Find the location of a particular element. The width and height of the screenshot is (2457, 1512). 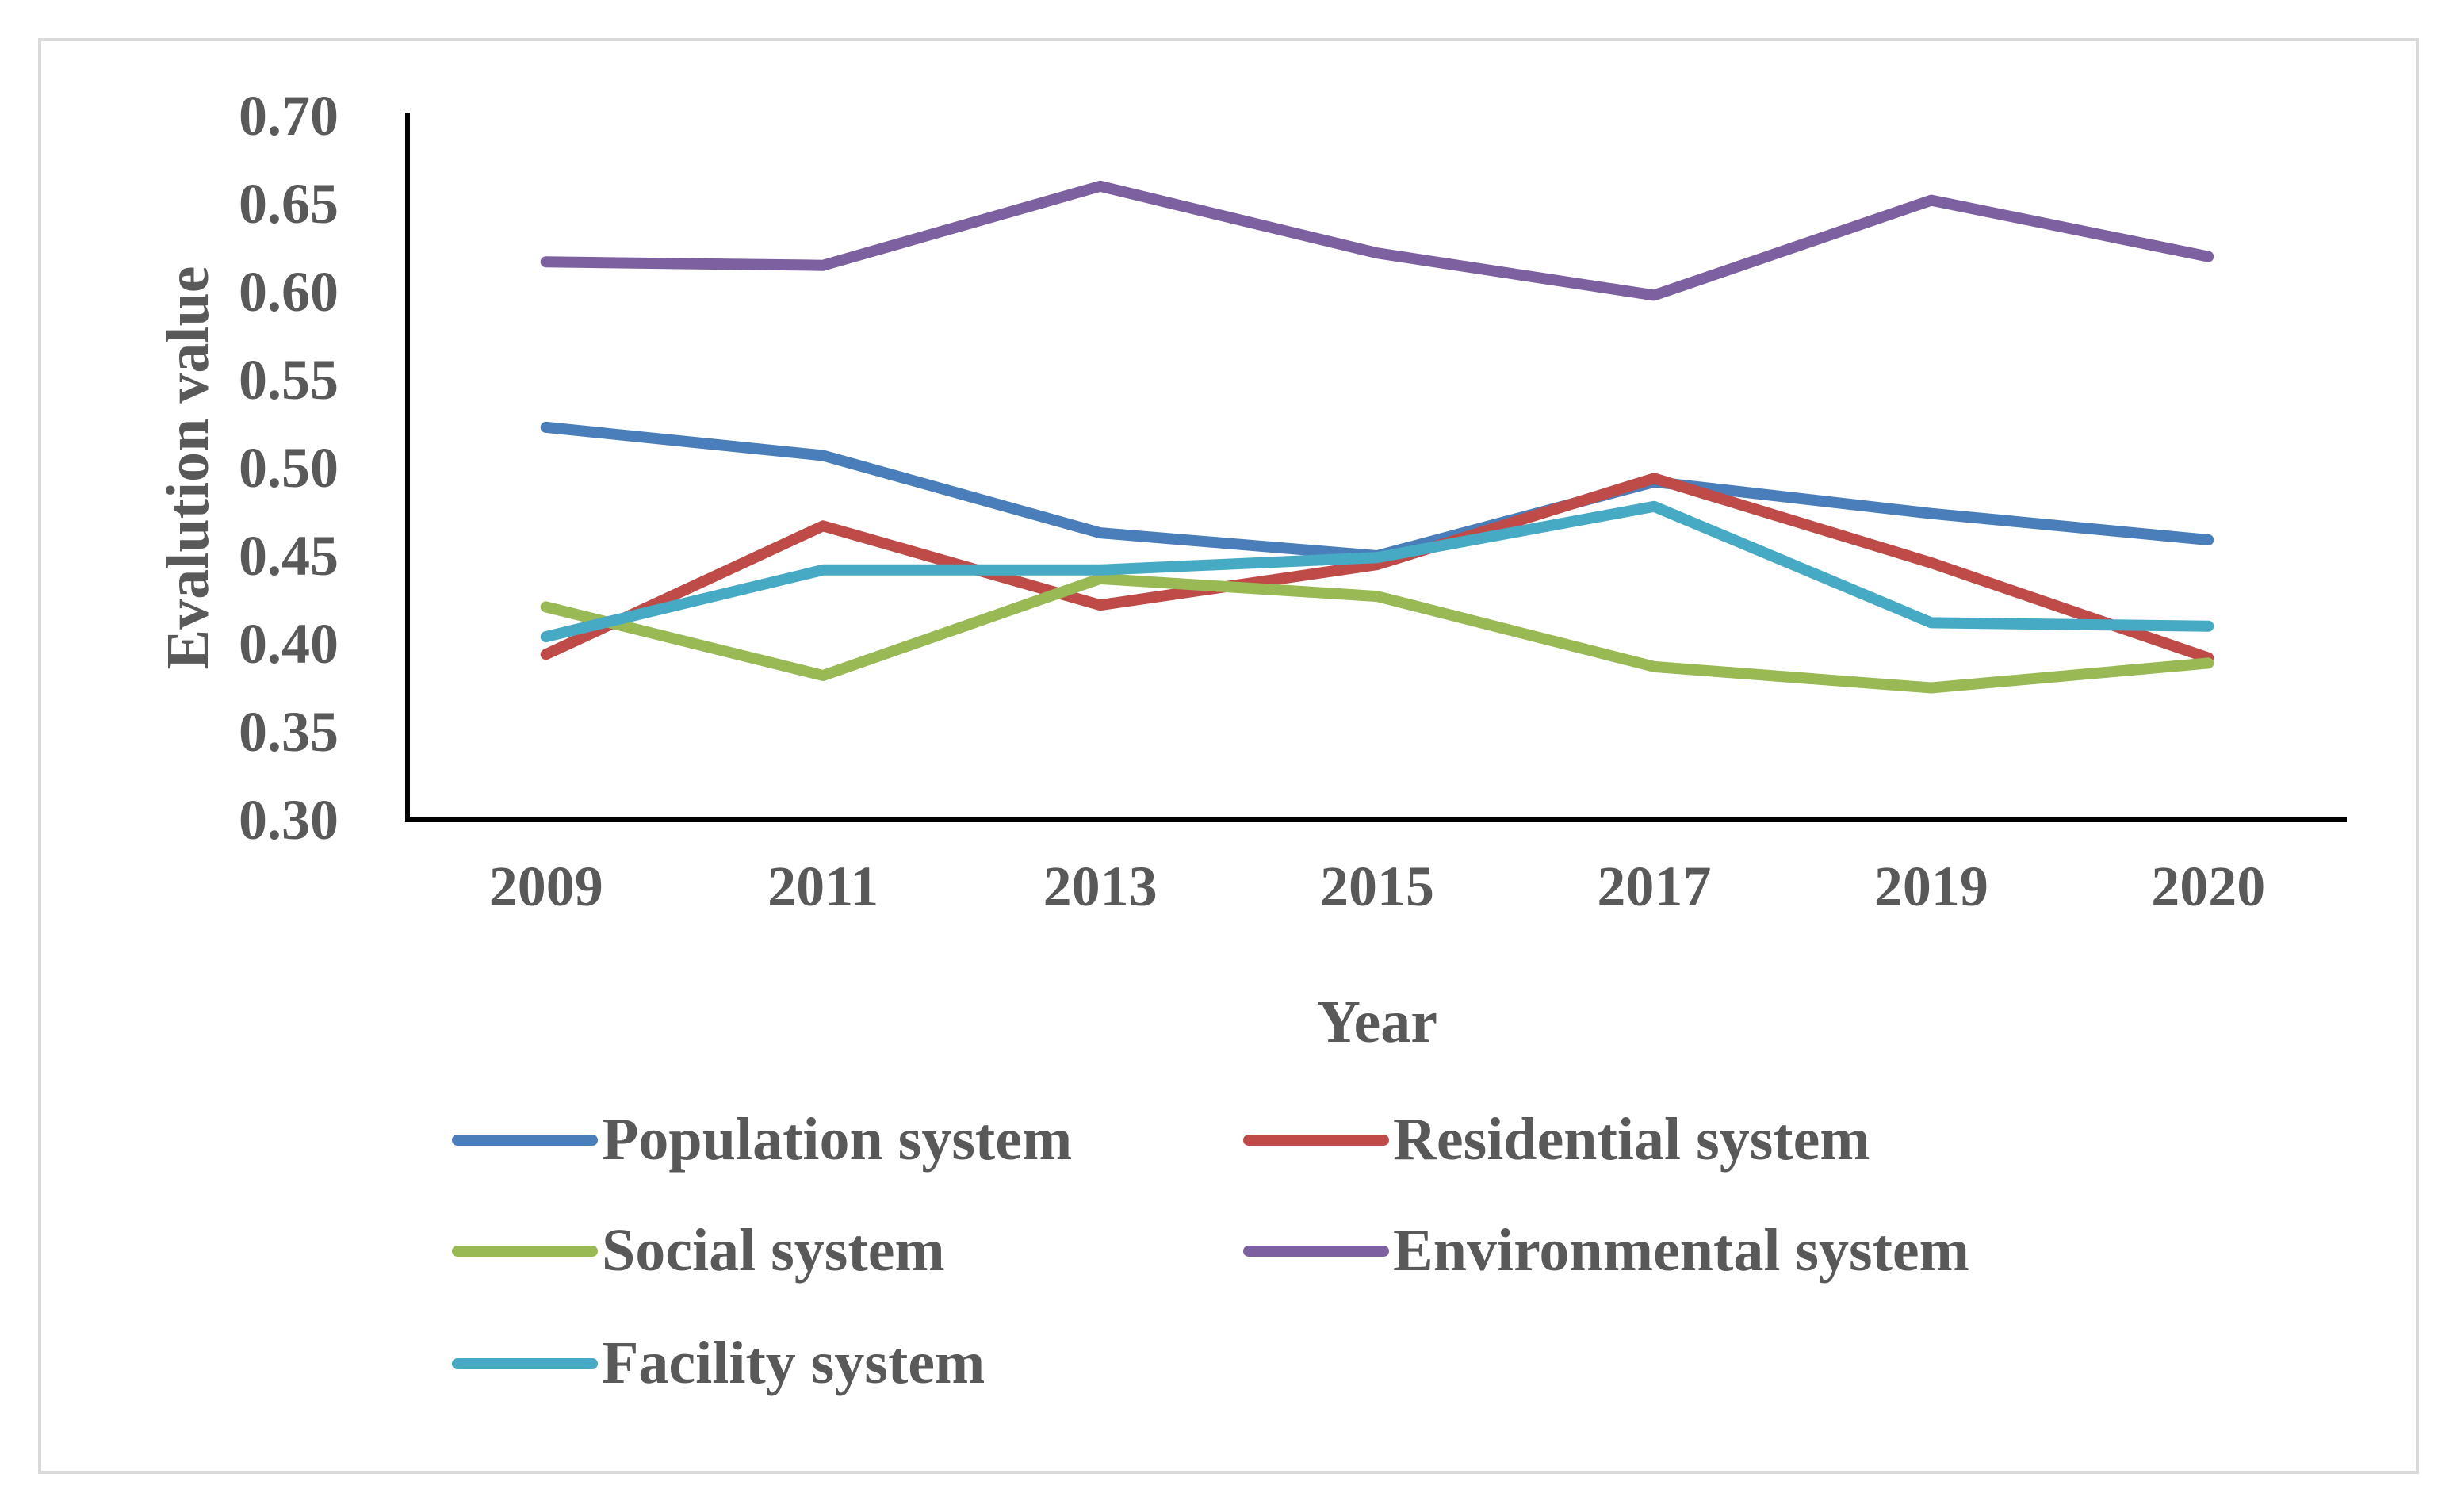

y-axis-tick-labels: 0.30 0.35 0.40 0.45 0.50 0.55 0.60 0.65 0.70 is located at coordinates (289, 468).